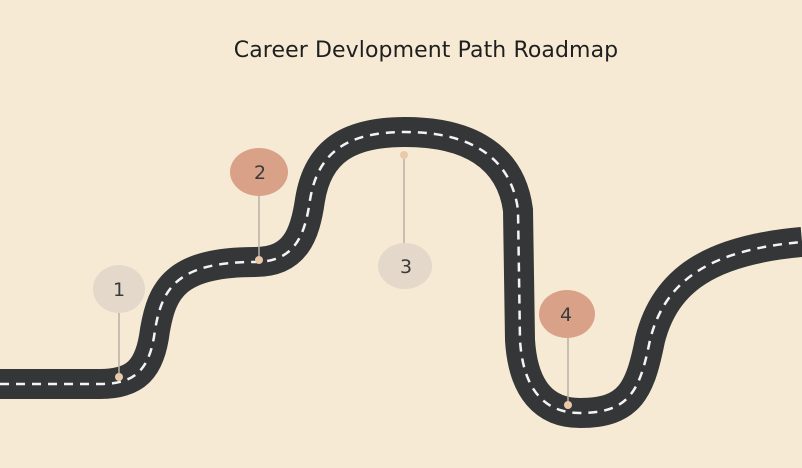 The width and height of the screenshot is (802, 468). What do you see at coordinates (259, 206) in the screenshot?
I see `milestone-2: 2` at bounding box center [259, 206].